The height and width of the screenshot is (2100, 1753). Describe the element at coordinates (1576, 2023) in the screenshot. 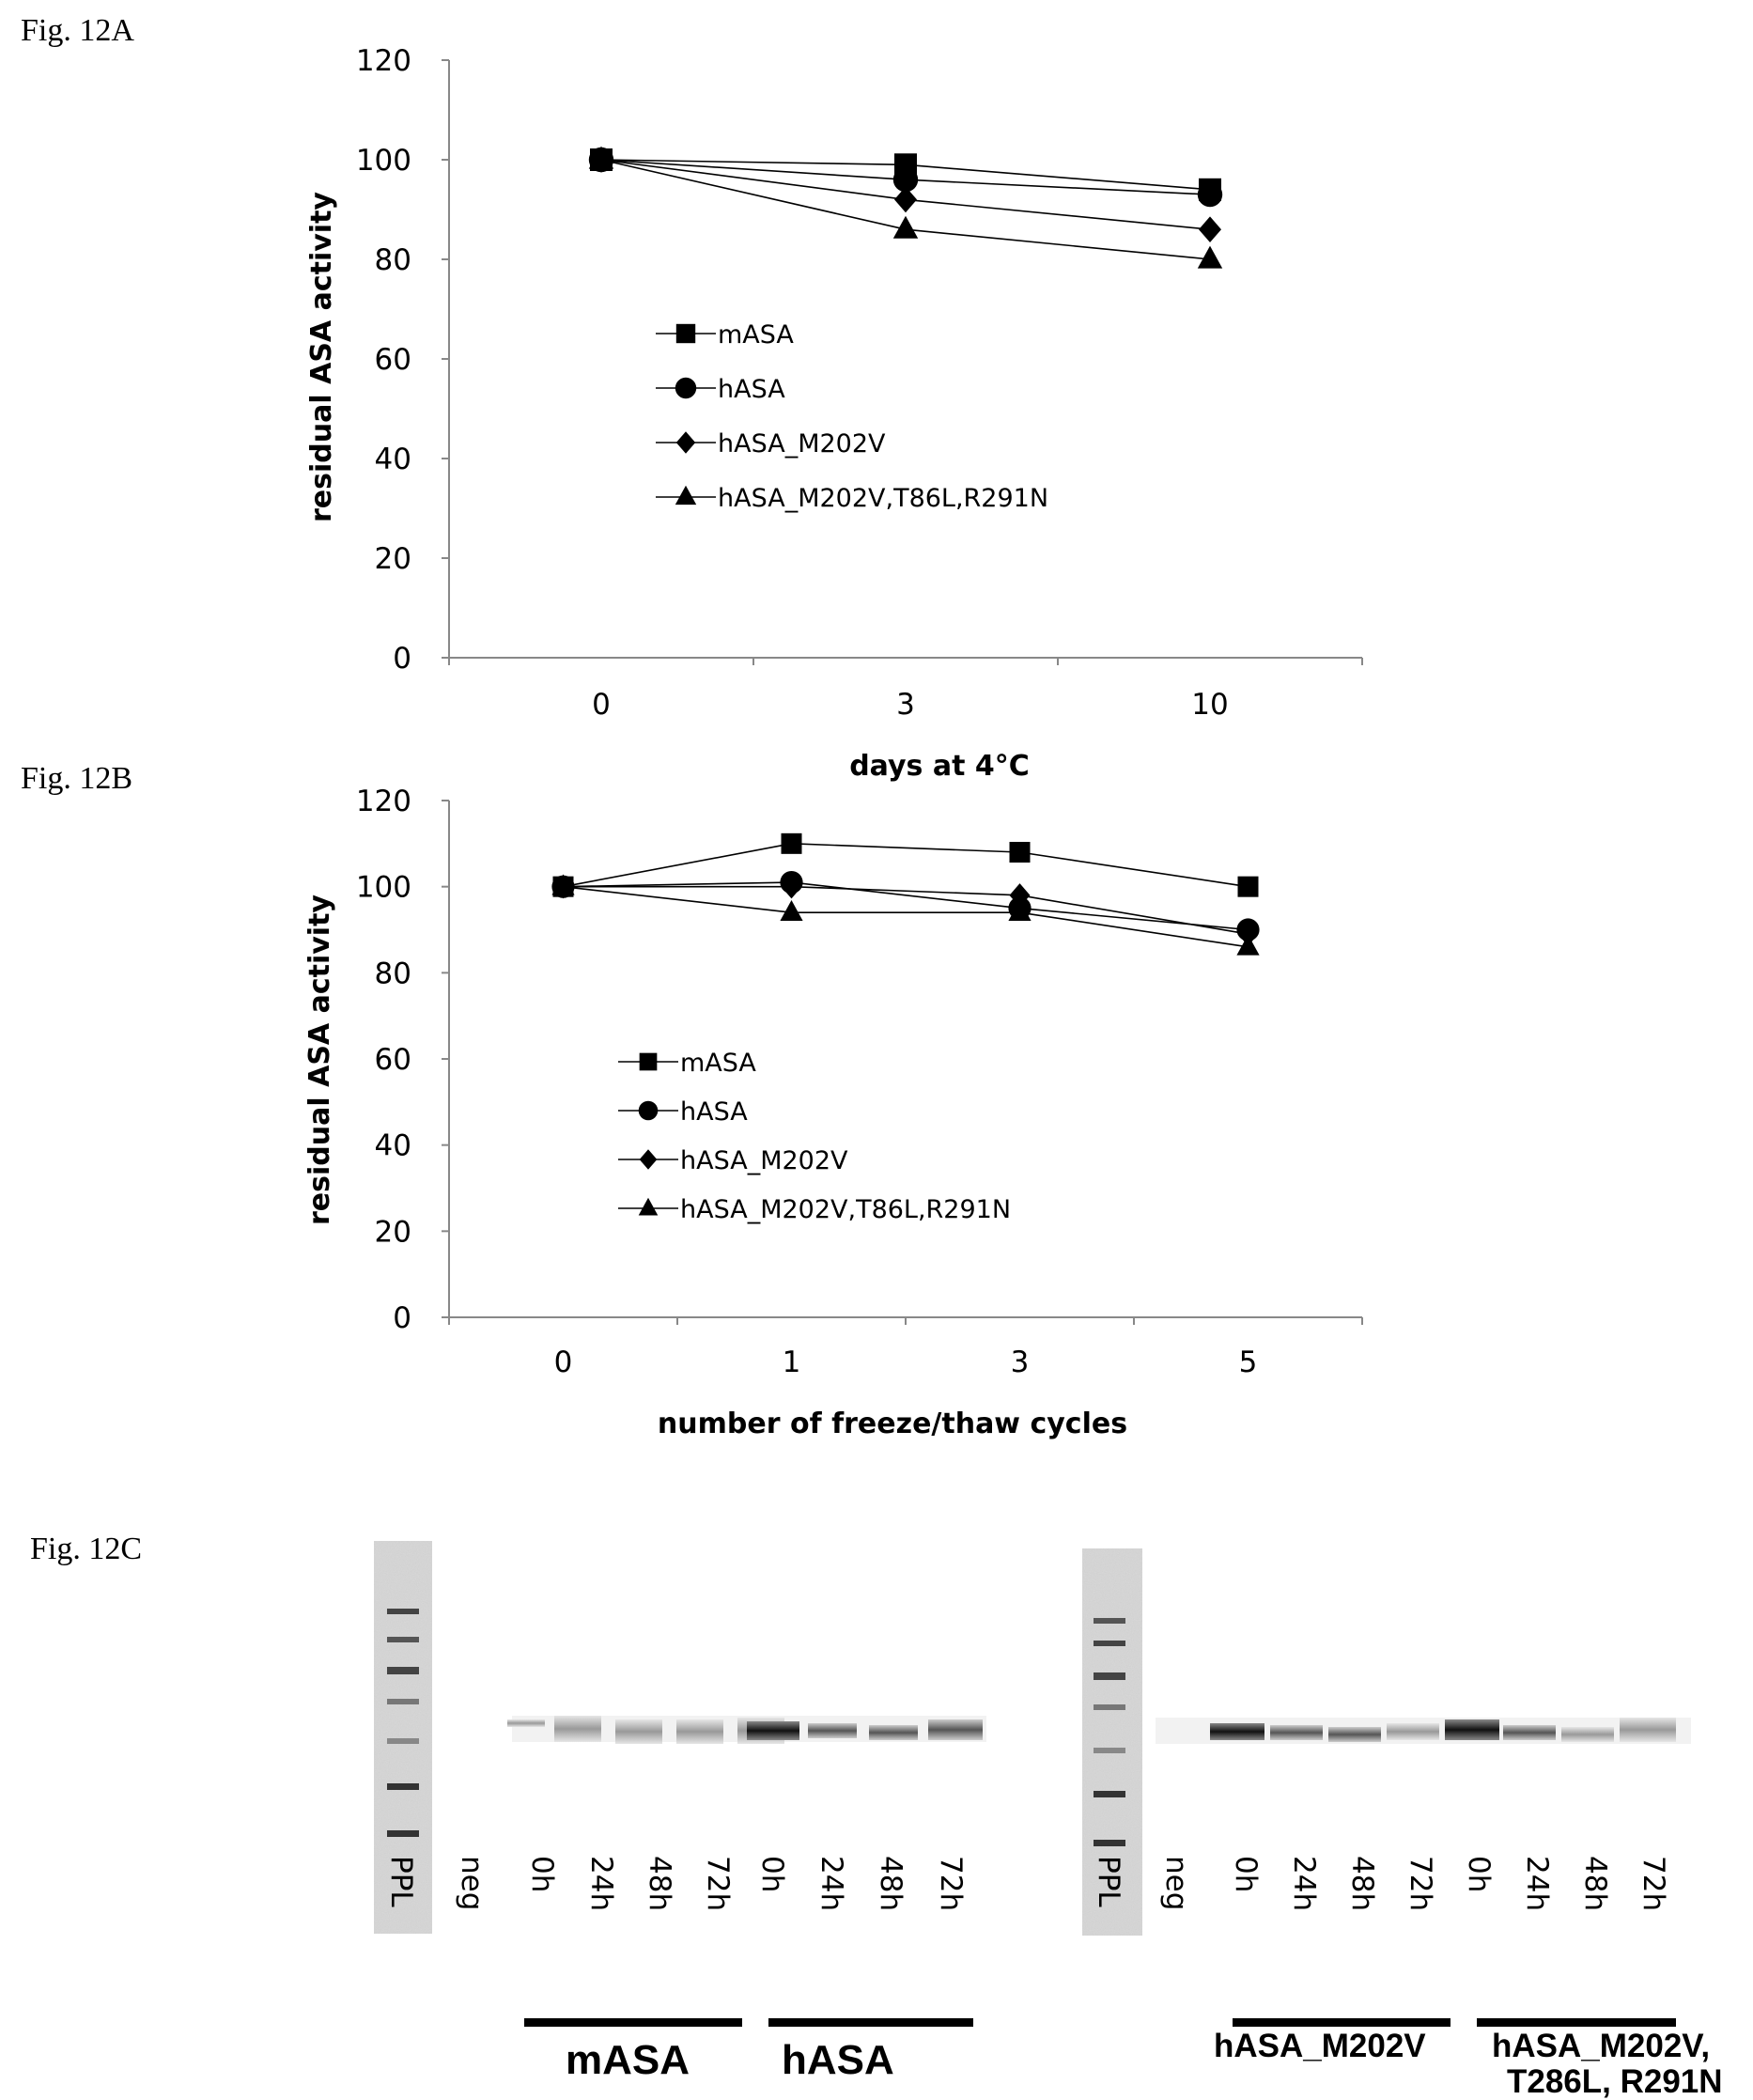

I see `group-bar-hasa-m202v-t286l-r291n` at that location.